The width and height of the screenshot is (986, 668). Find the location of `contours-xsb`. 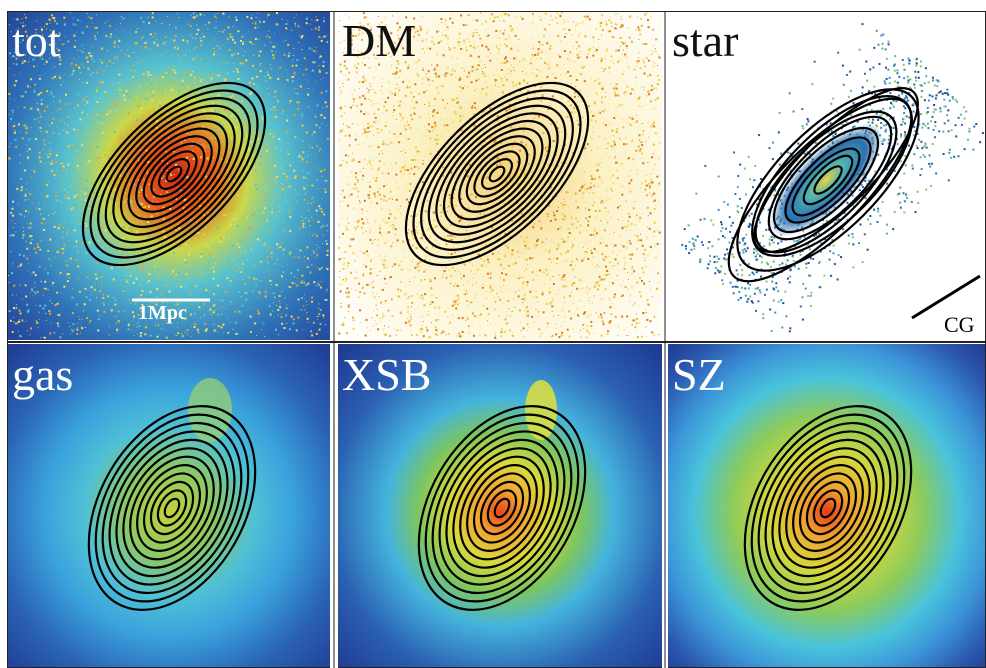

contours-xsb is located at coordinates (502, 508).